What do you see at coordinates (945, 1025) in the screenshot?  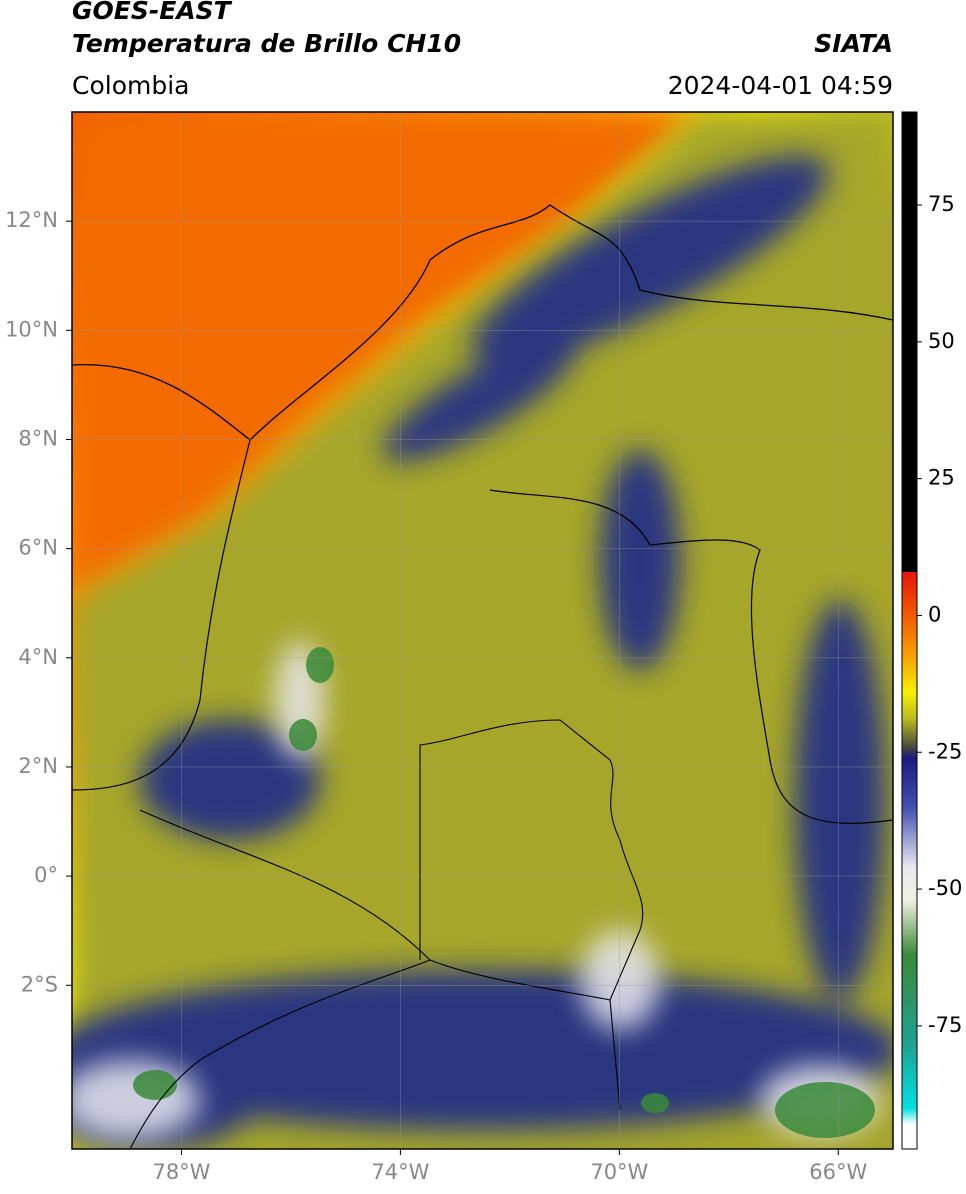 I see `colorbar-tick-label: -75` at bounding box center [945, 1025].